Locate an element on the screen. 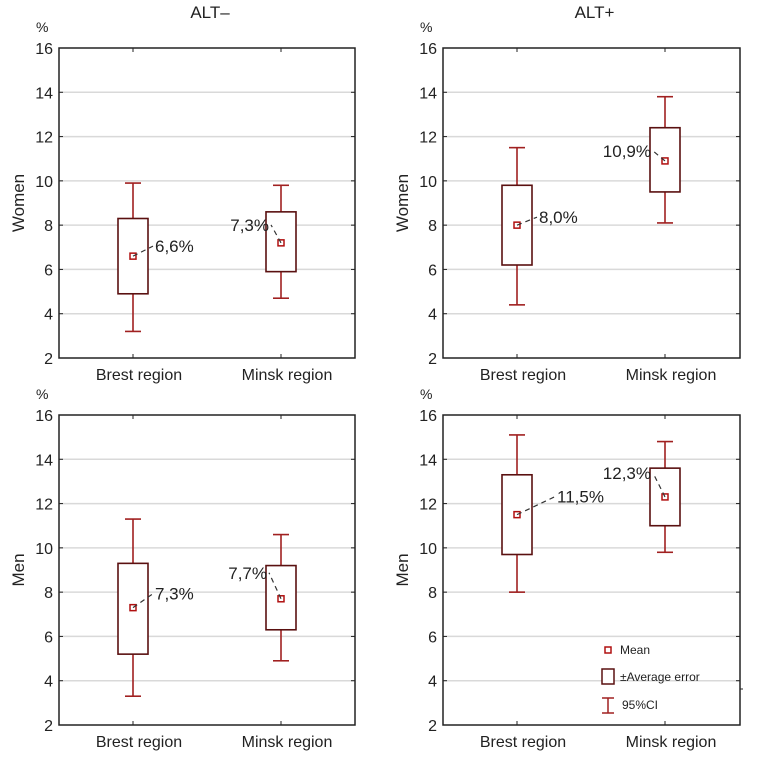 This screenshot has width=764, height=759. box-group-brest: Brest region 11,5% is located at coordinates (542, 583).